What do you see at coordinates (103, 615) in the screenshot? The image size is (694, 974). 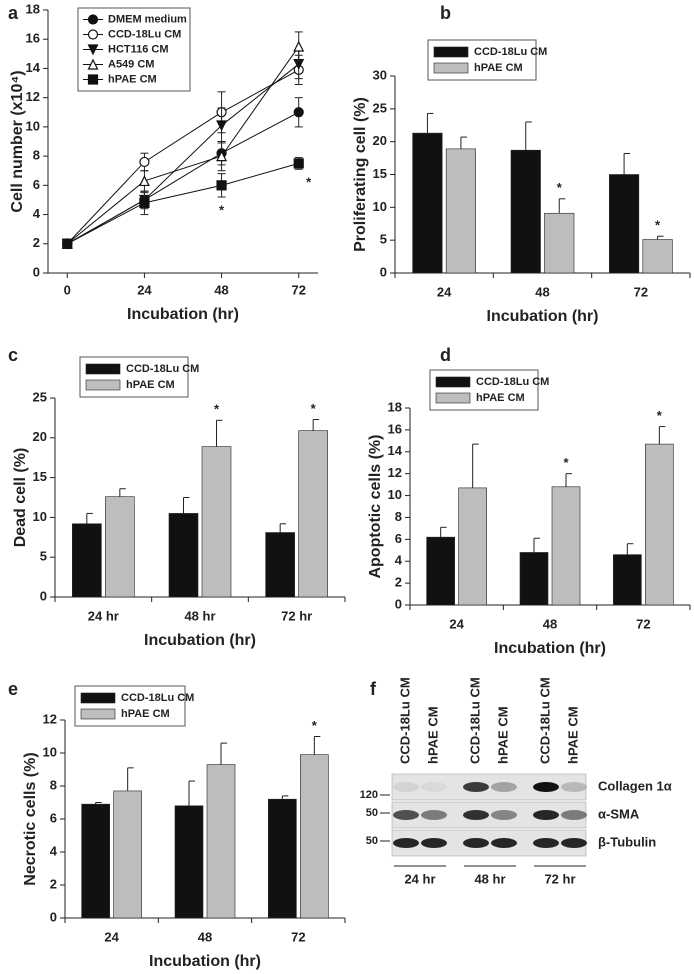 I see `x-tick-label: 24 hr` at bounding box center [103, 615].